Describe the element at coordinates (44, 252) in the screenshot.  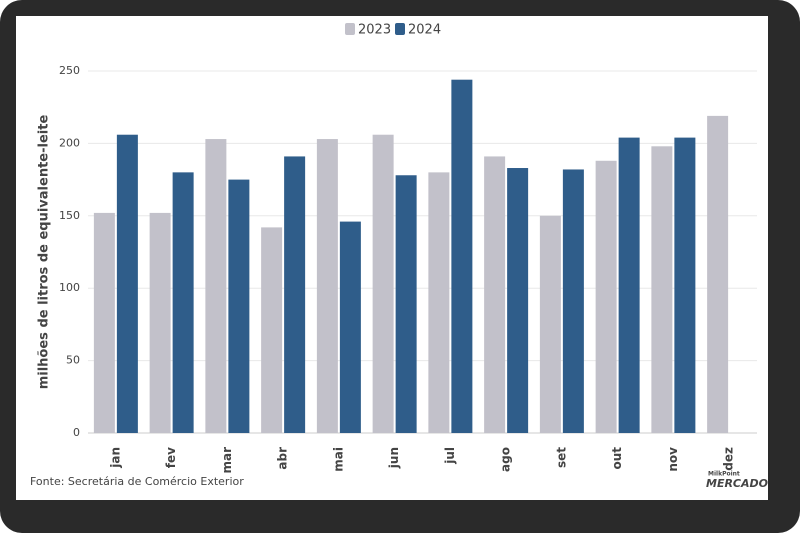
I see `y-axis-label: milhões de litros de equivalente-leite` at that location.